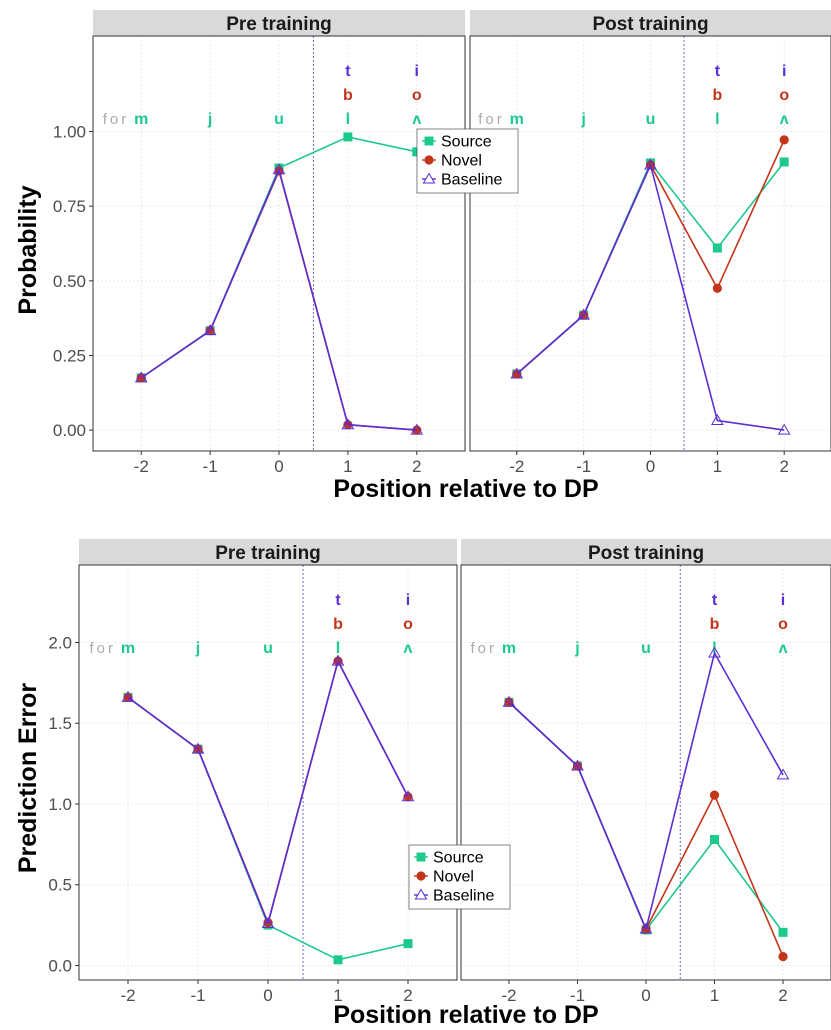 Image resolution: width=831 pixels, height=1030 pixels. What do you see at coordinates (715, 624) in the screenshot?
I see `segment-letter-novel: b` at bounding box center [715, 624].